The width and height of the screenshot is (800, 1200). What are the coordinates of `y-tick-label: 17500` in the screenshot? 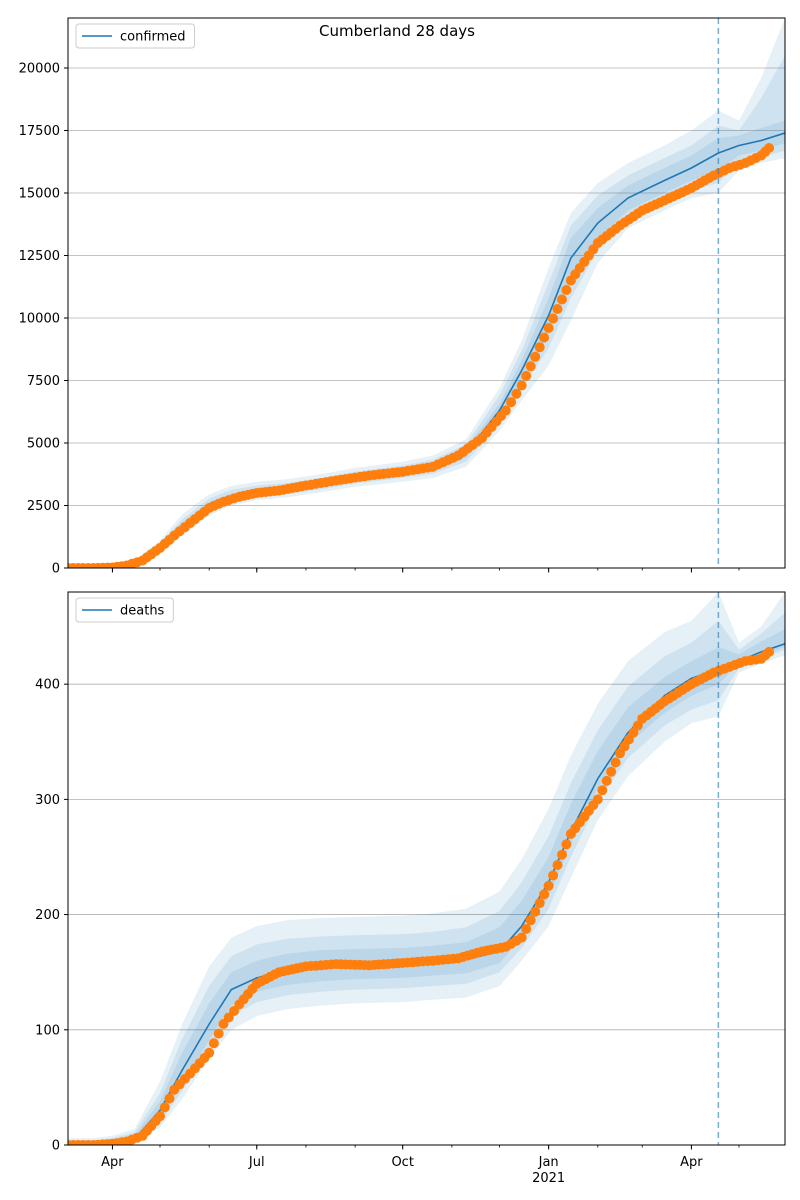 It's located at (39, 131).